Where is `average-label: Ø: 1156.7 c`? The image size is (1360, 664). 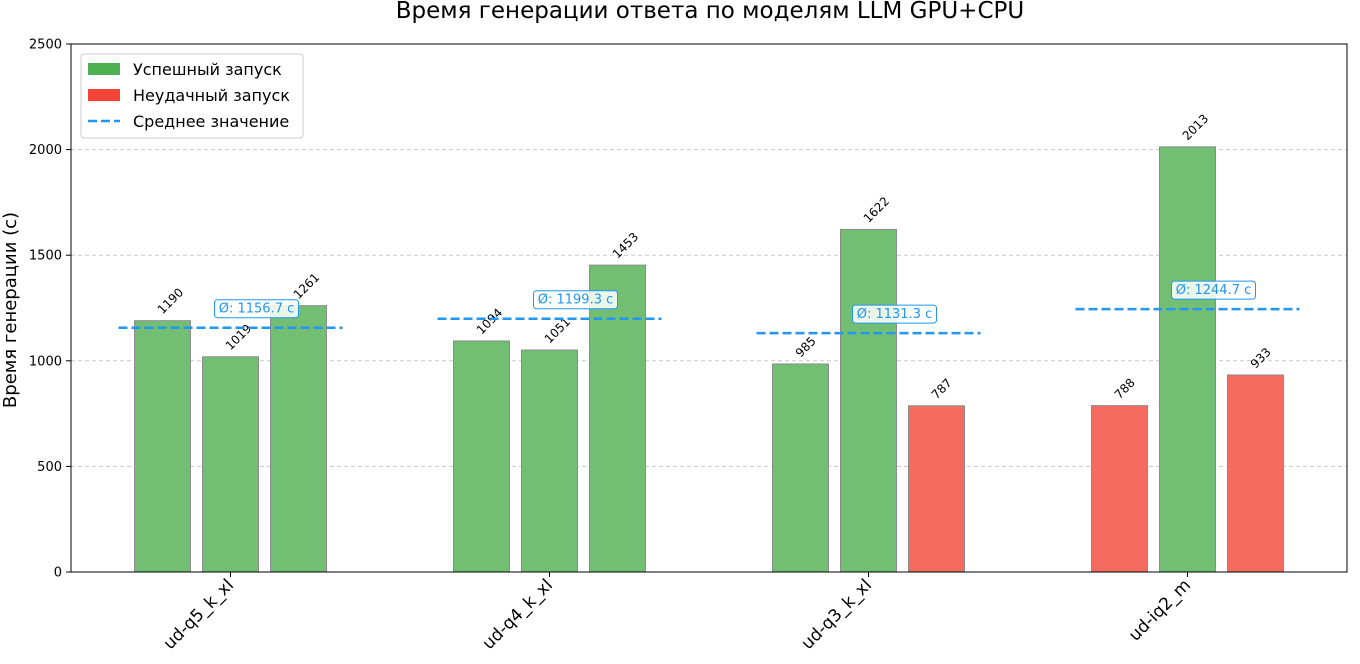
average-label: Ø: 1156.7 c is located at coordinates (257, 309).